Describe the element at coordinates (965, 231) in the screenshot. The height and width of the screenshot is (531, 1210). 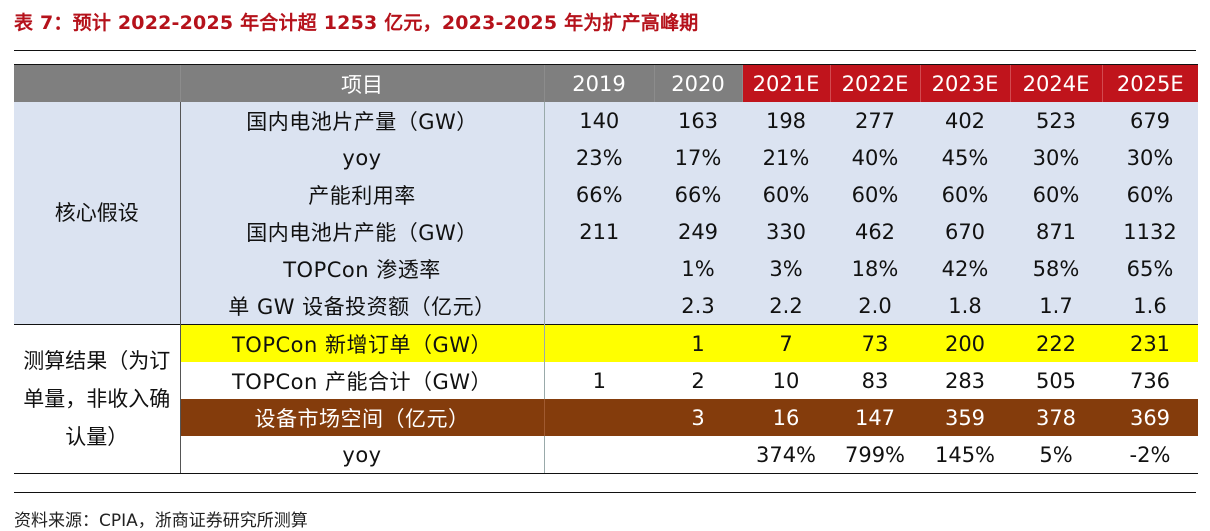
I see `cell: 670` at that location.